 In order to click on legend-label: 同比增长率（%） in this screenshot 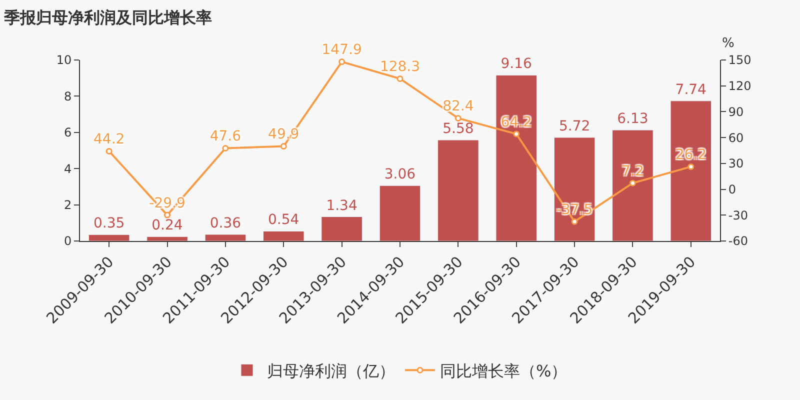, I will do `click(504, 370)`.